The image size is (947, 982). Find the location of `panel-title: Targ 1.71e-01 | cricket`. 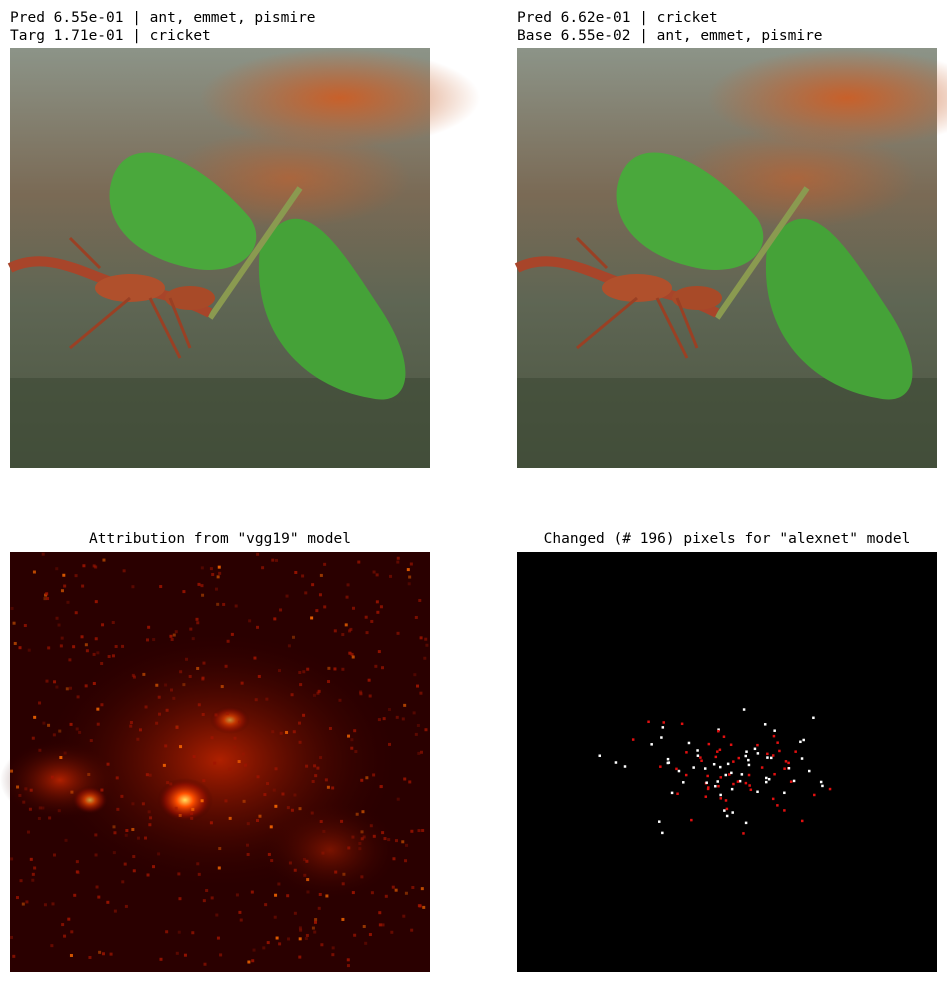

panel-title: Targ 1.71e-01 | cricket is located at coordinates (110, 36).